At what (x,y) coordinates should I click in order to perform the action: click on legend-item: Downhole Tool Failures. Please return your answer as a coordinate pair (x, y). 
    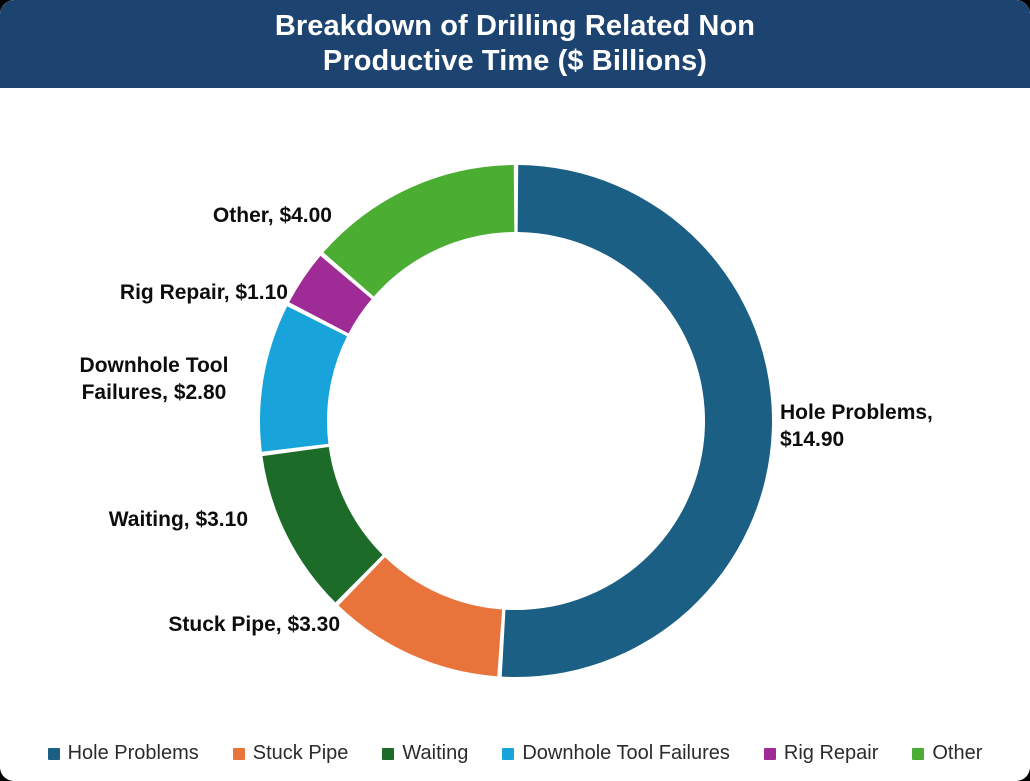
    Looking at the image, I should click on (616, 753).